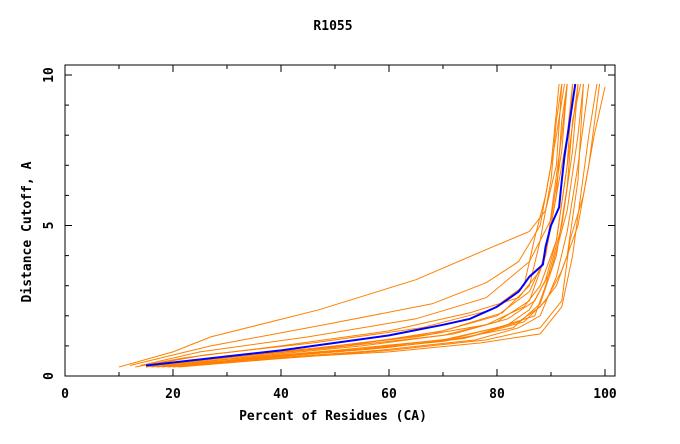 This screenshot has height=444, width=680. I want to click on x-tick-label: 20, so click(173, 394).